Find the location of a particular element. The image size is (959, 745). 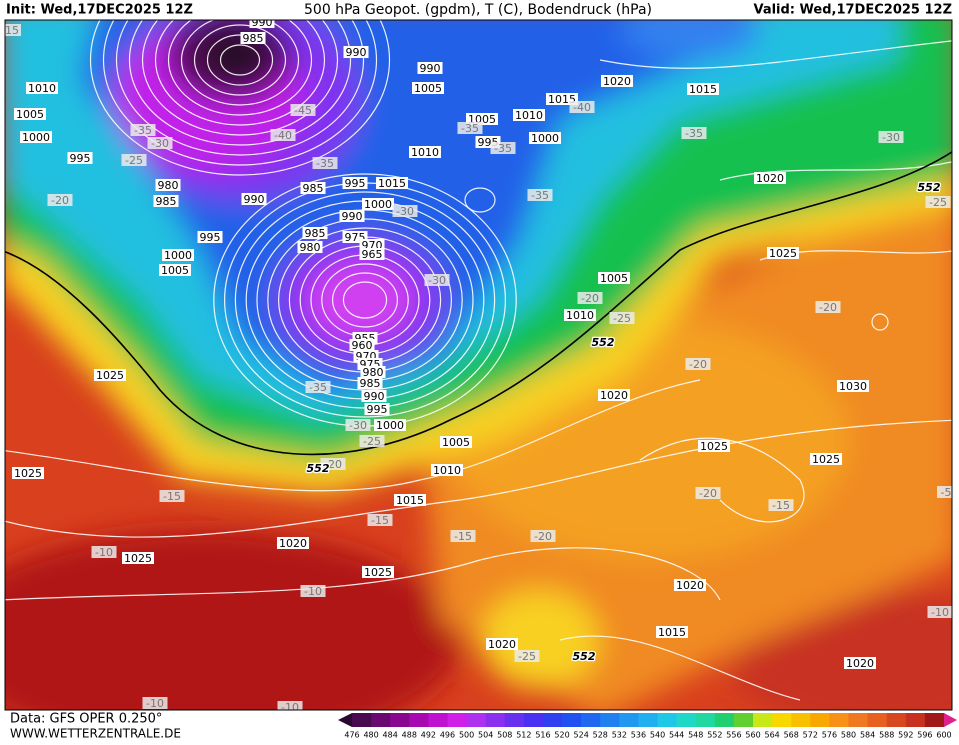

temperature-label: -45 is located at coordinates (303, 110).